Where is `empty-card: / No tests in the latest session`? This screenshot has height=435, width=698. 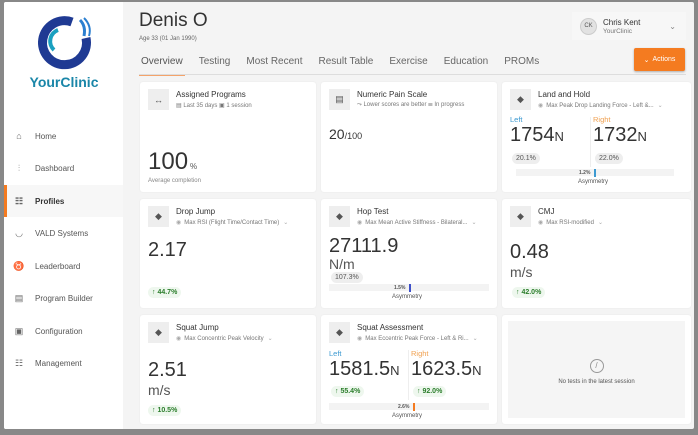
empty-card: / No tests in the latest session is located at coordinates (596, 369).